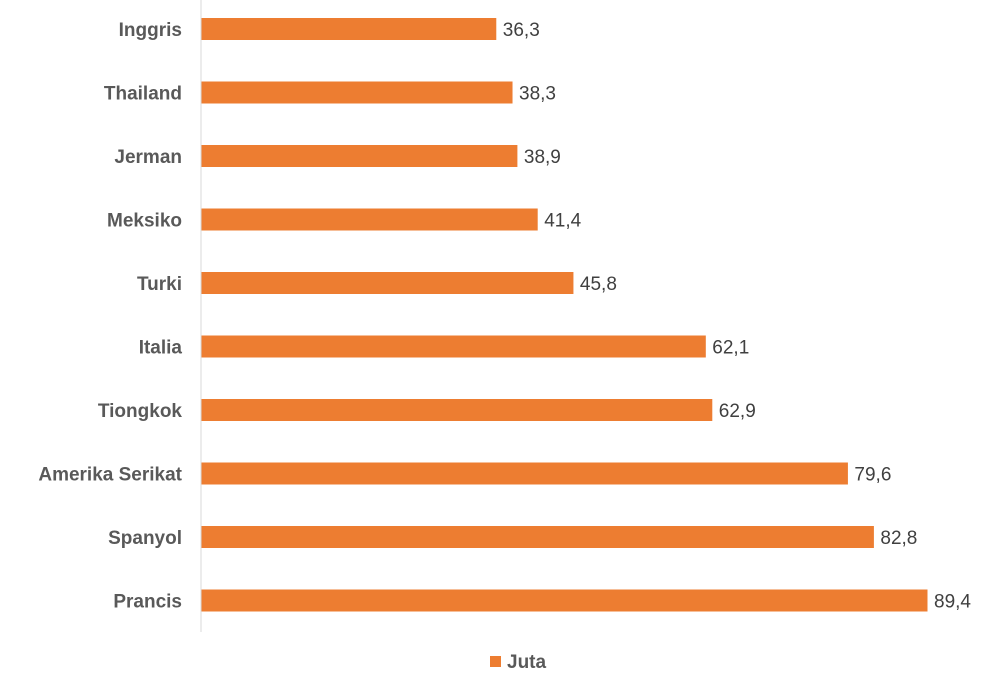 This screenshot has width=983, height=674. Describe the element at coordinates (898, 538) in the screenshot. I see `value-label: 82,8` at that location.